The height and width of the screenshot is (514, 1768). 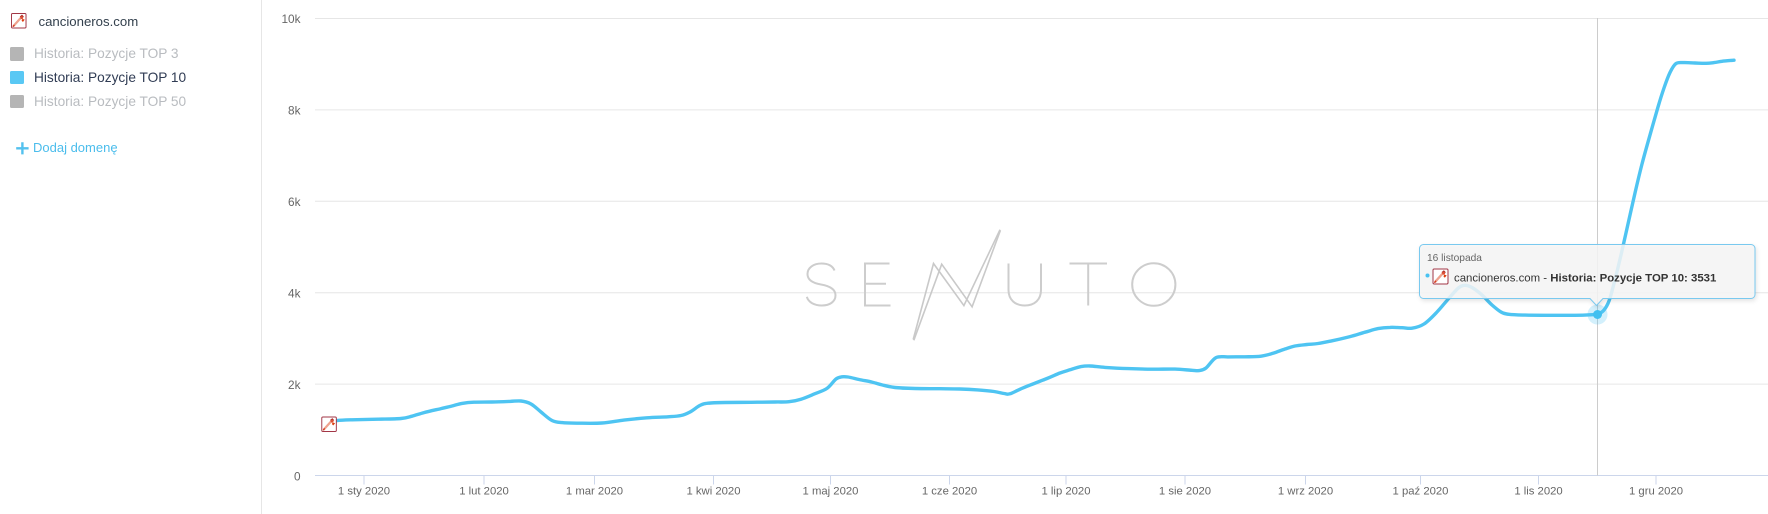 I want to click on svg-text: 1 sty 2020, so click(x=364, y=492).